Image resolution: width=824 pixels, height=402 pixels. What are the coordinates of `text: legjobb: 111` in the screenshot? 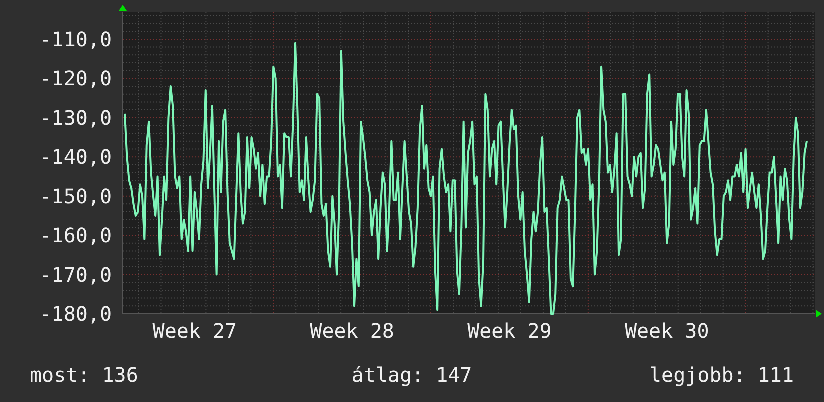 It's located at (722, 375).